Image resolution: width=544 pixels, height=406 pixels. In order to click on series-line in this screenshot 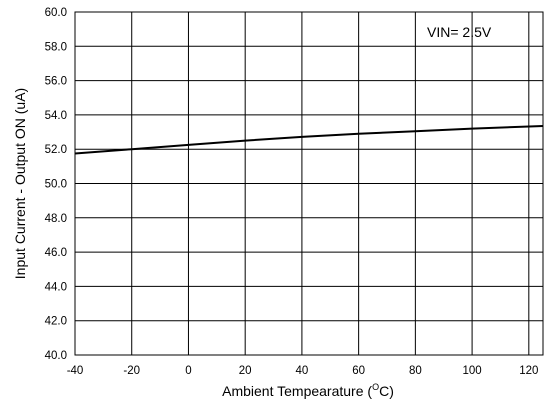, I will do `click(309, 140)`.